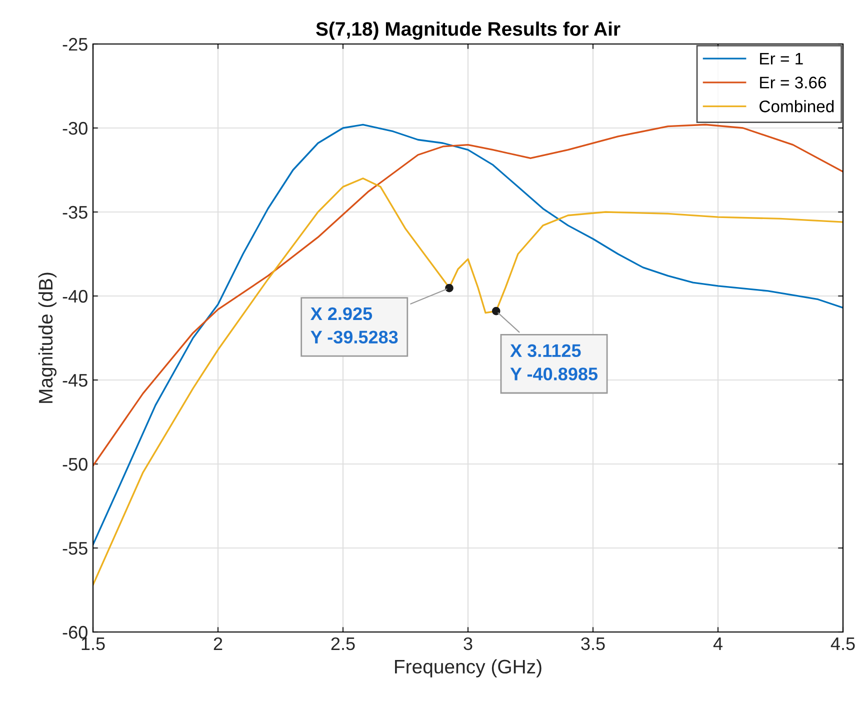 The width and height of the screenshot is (862, 710). What do you see at coordinates (468, 643) in the screenshot?
I see `x-tick-label: 3` at bounding box center [468, 643].